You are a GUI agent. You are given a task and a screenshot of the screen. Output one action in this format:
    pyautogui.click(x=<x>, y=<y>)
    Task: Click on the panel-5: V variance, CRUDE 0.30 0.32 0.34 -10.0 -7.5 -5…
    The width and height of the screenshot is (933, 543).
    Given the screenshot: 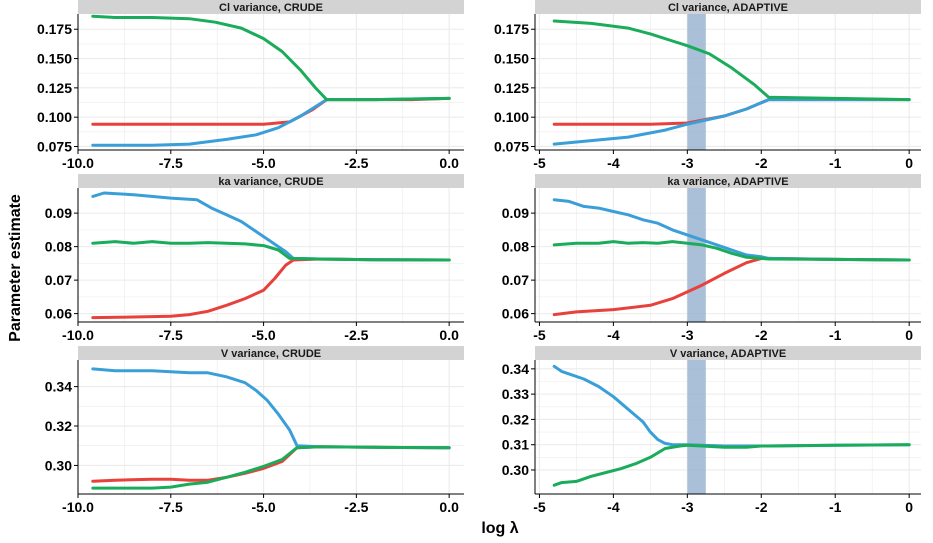 What is the action you would take?
    pyautogui.click(x=254, y=430)
    